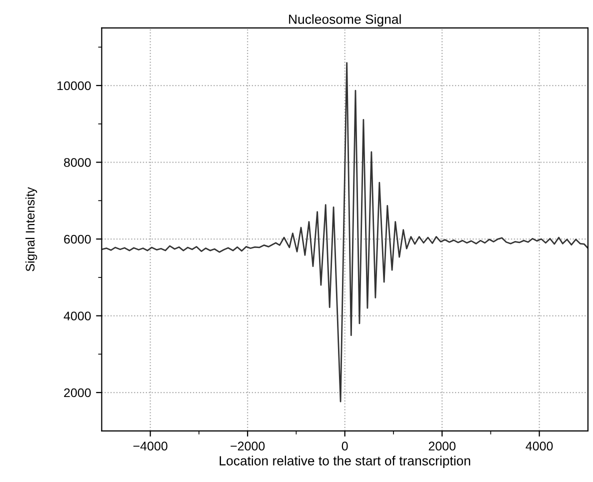  Describe the element at coordinates (77, 393) in the screenshot. I see `y-tick-label: 2000` at that location.